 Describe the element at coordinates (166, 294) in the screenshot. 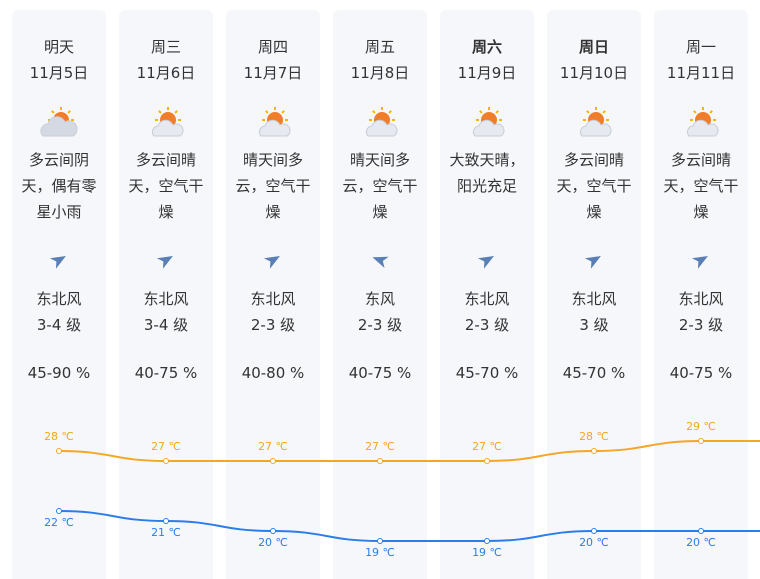

I see `day-card: 周三 11月6日 多云间晴天，空气干燥 东北风 3-4 级 40-75 %` at that location.